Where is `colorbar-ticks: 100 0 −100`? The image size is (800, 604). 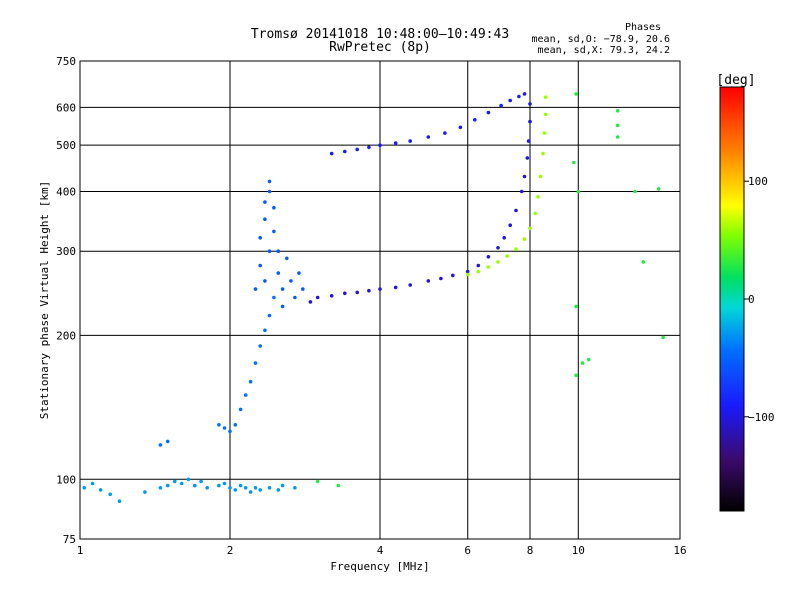
colorbar-ticks: 100 0 −100 is located at coordinates (759, 299).